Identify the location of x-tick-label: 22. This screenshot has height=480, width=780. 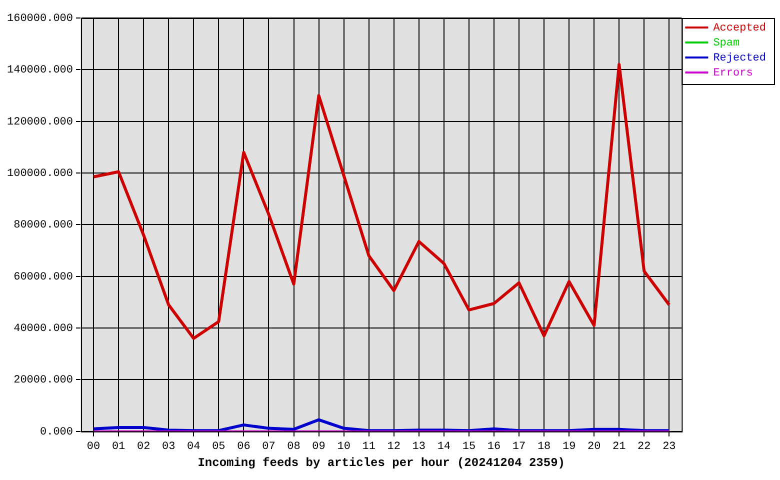
(644, 446).